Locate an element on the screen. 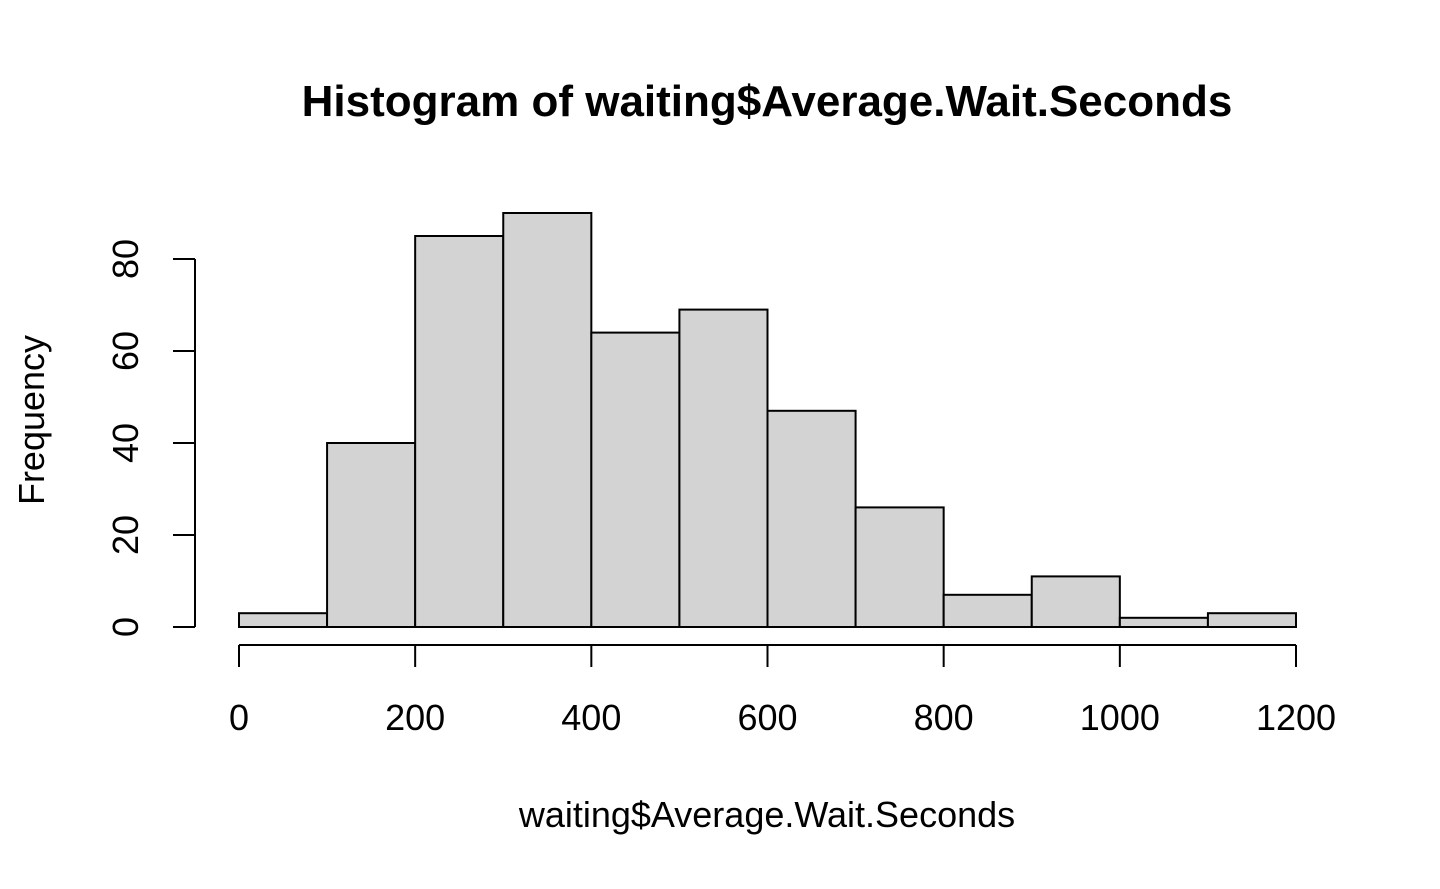 This screenshot has width=1440, height=889. y-axis: 0 20 40 60 80 is located at coordinates (150, 438).